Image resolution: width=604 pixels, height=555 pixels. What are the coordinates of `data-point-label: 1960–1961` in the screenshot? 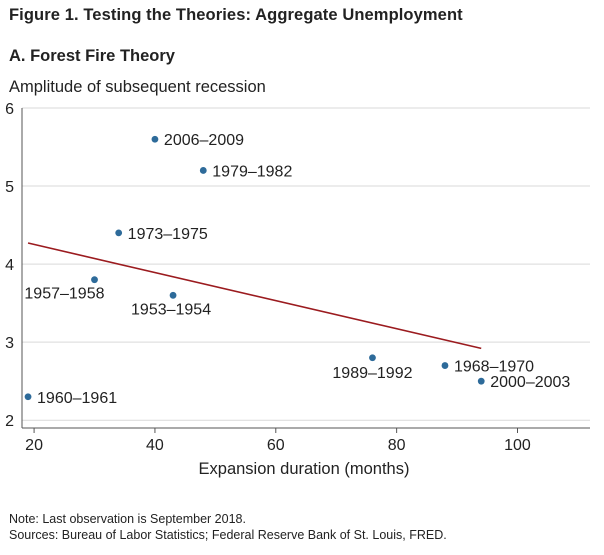 It's located at (77, 398).